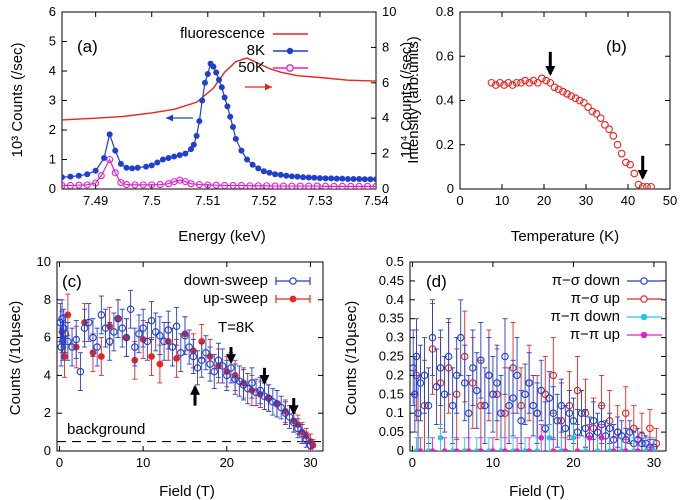  I want to click on legend-marker-down-sweep, so click(293, 281).